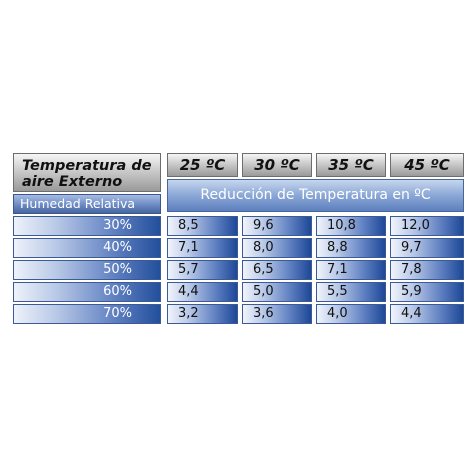 This screenshot has width=474, height=474. I want to click on value-cell: 5,9, so click(427, 292).